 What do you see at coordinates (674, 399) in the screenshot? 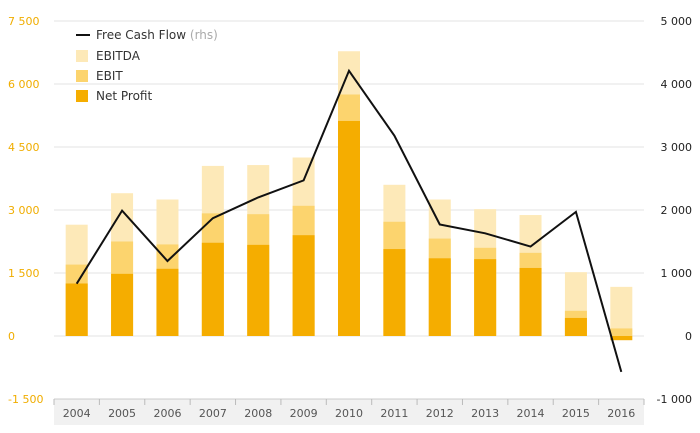
I see `y-right-tick-label: -1 000` at bounding box center [674, 399].